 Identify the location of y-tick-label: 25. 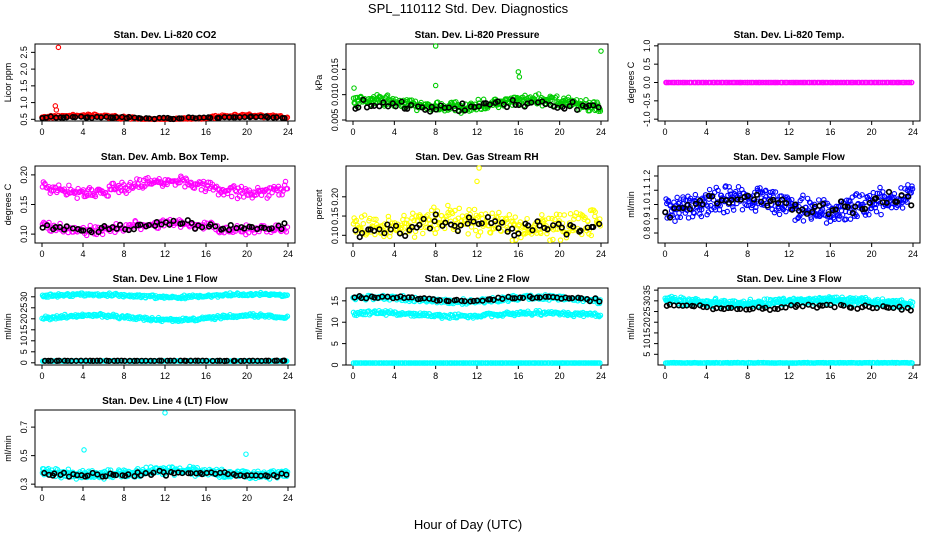
(647, 312).